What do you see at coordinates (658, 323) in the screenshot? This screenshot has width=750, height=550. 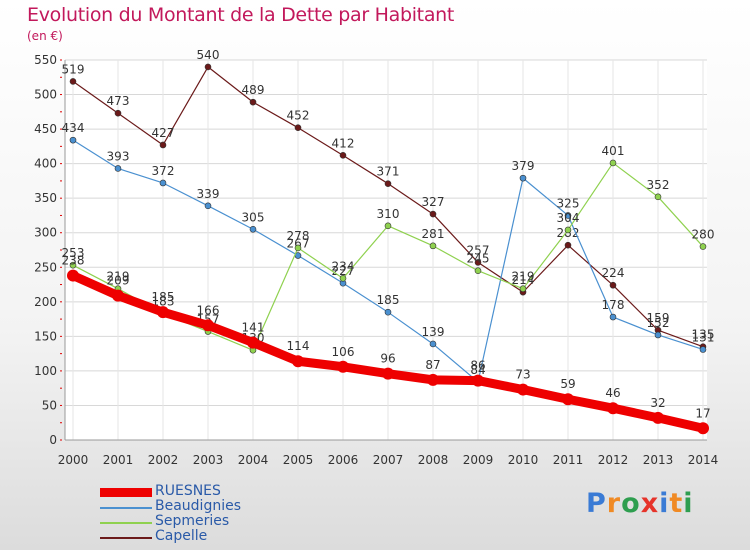 I see `data-label-beaudignies: 152` at bounding box center [658, 323].